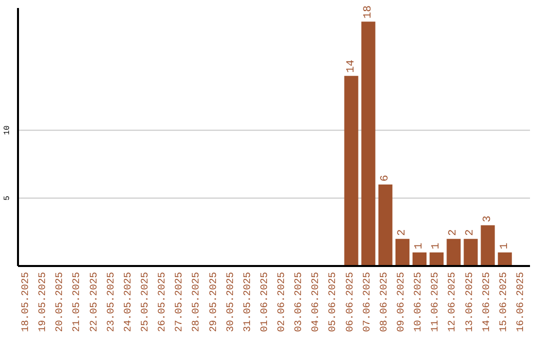 The height and width of the screenshot is (340, 540). Describe the element at coordinates (488, 219) in the screenshot. I see `data-label: 3` at that location.